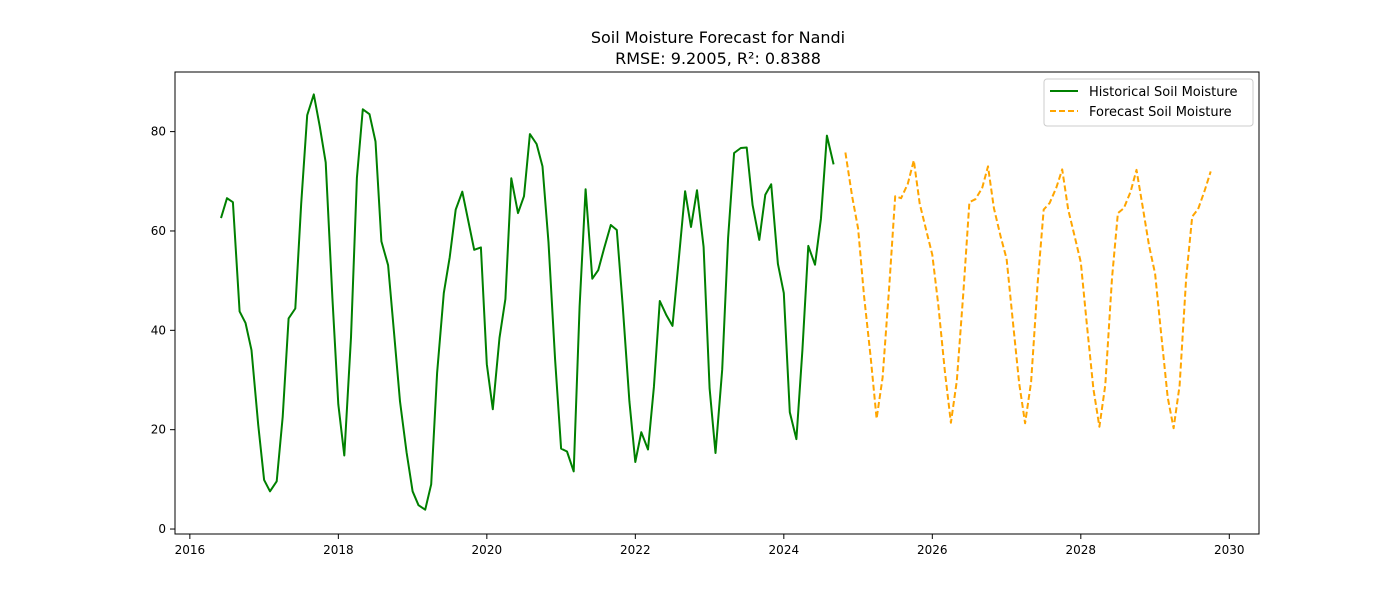 The width and height of the screenshot is (1400, 600). What do you see at coordinates (718, 37) in the screenshot?
I see `chart-title: Soil Moisture Forecast for Nandi` at bounding box center [718, 37].